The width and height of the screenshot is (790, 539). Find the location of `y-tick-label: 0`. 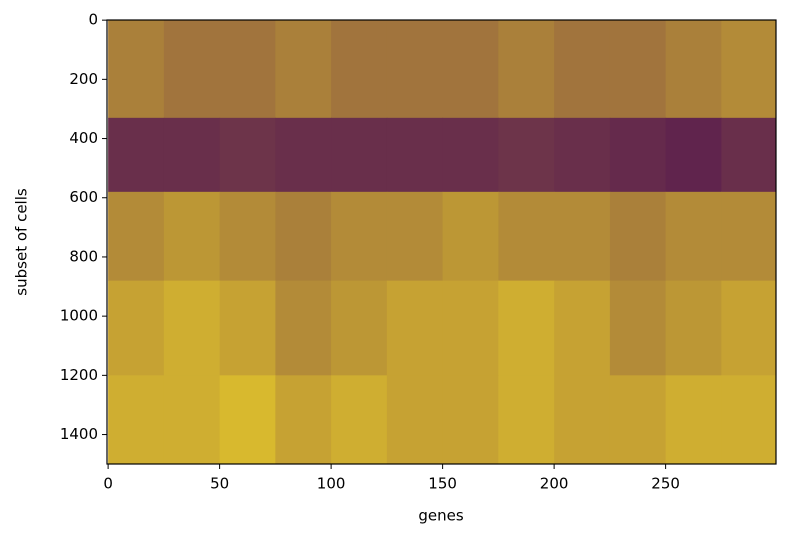

y-tick-label: 0 is located at coordinates (93, 20).